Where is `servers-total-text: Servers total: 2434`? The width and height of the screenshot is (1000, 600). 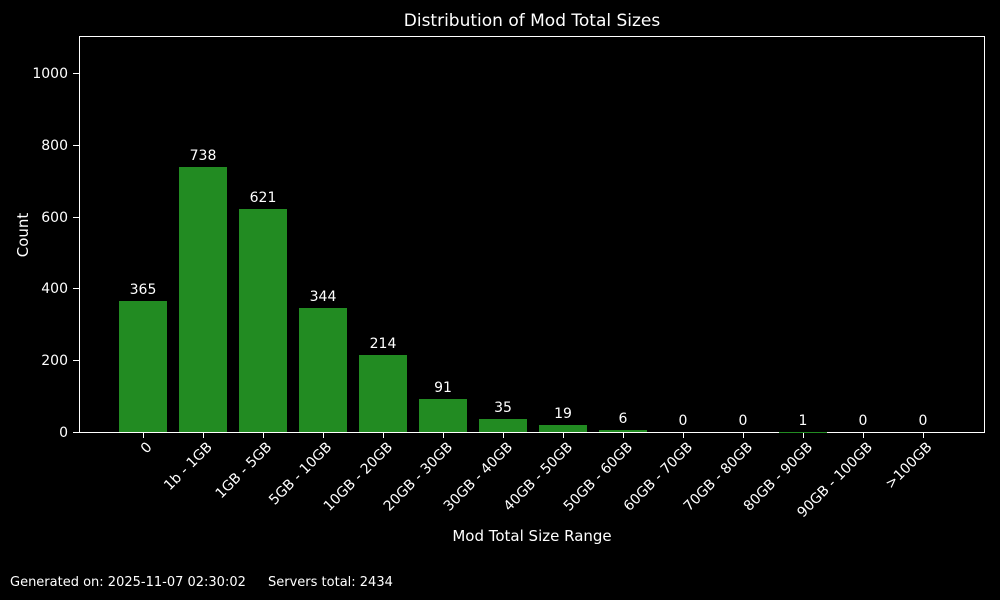 servers-total-text: Servers total: 2434 is located at coordinates (330, 582).